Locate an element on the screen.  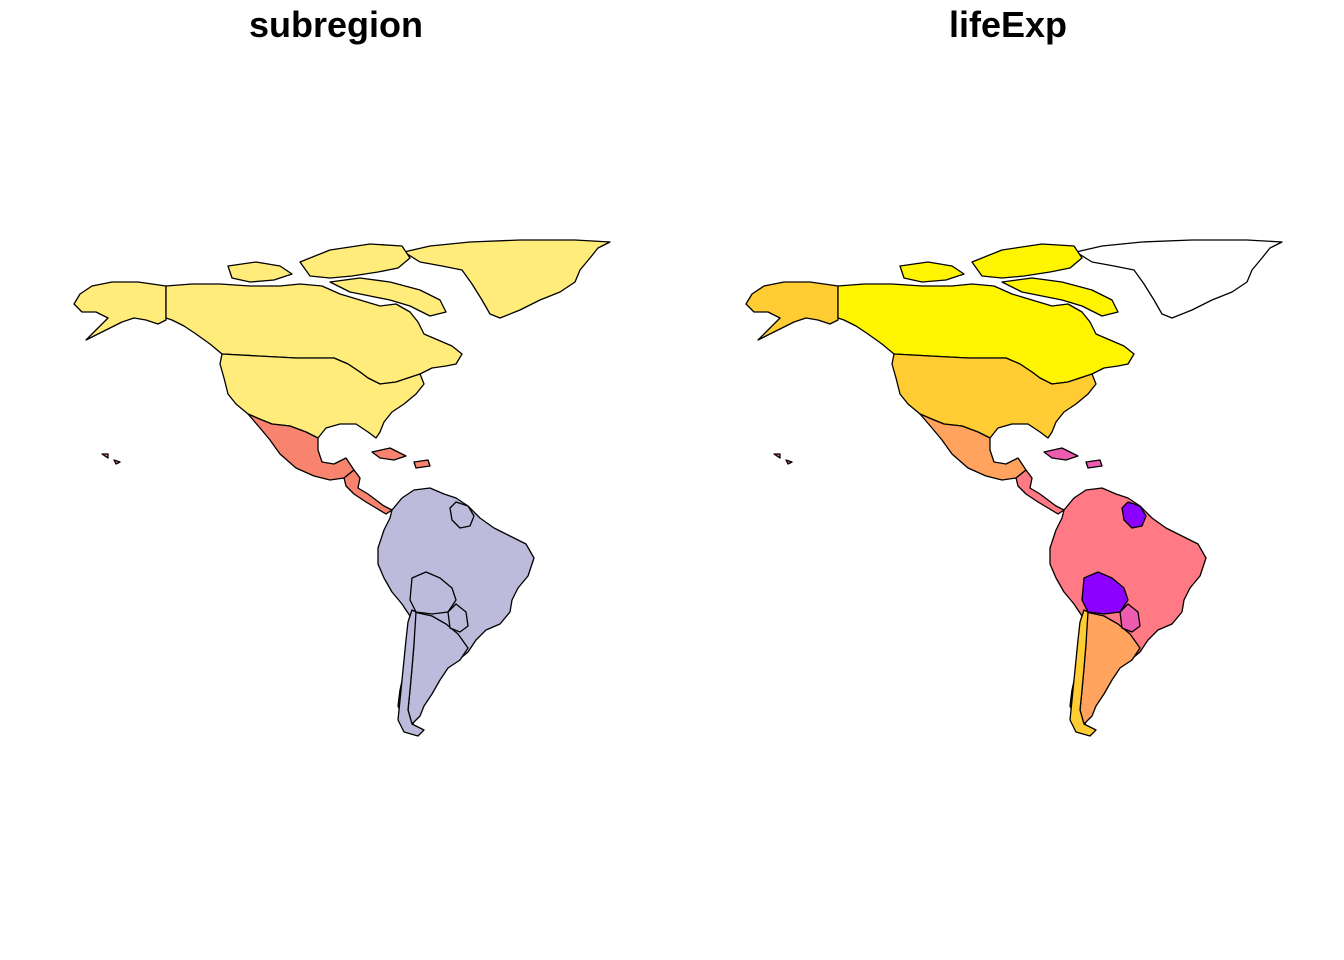
panel-title: lifeExp is located at coordinates (1008, 24).